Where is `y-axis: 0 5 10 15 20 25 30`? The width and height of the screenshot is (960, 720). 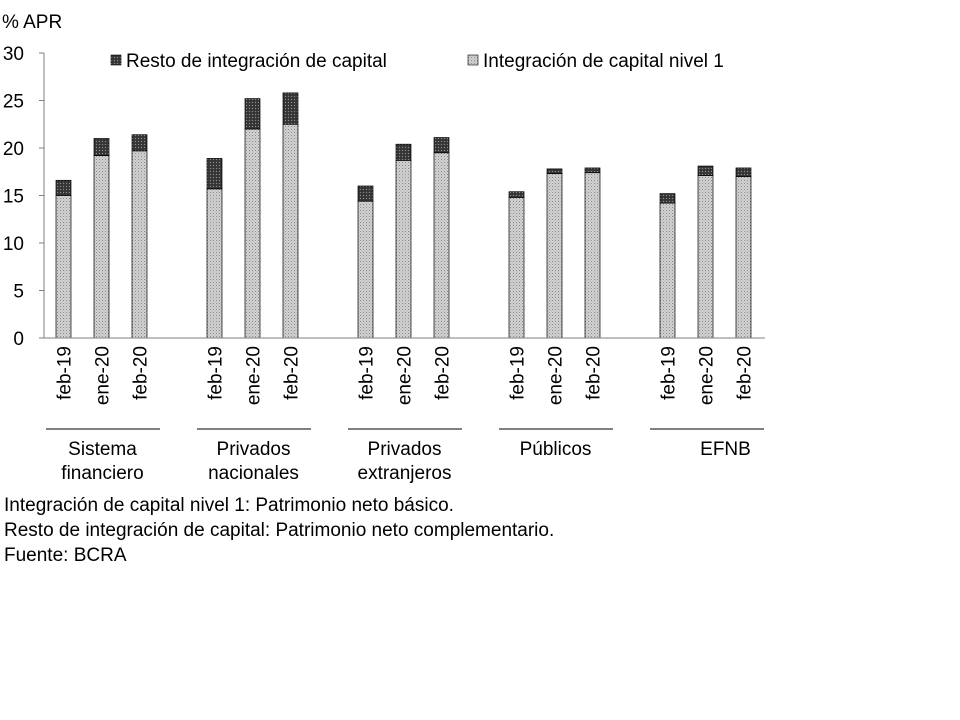 y-axis: 0 5 10 15 20 25 30 is located at coordinates (24, 197).